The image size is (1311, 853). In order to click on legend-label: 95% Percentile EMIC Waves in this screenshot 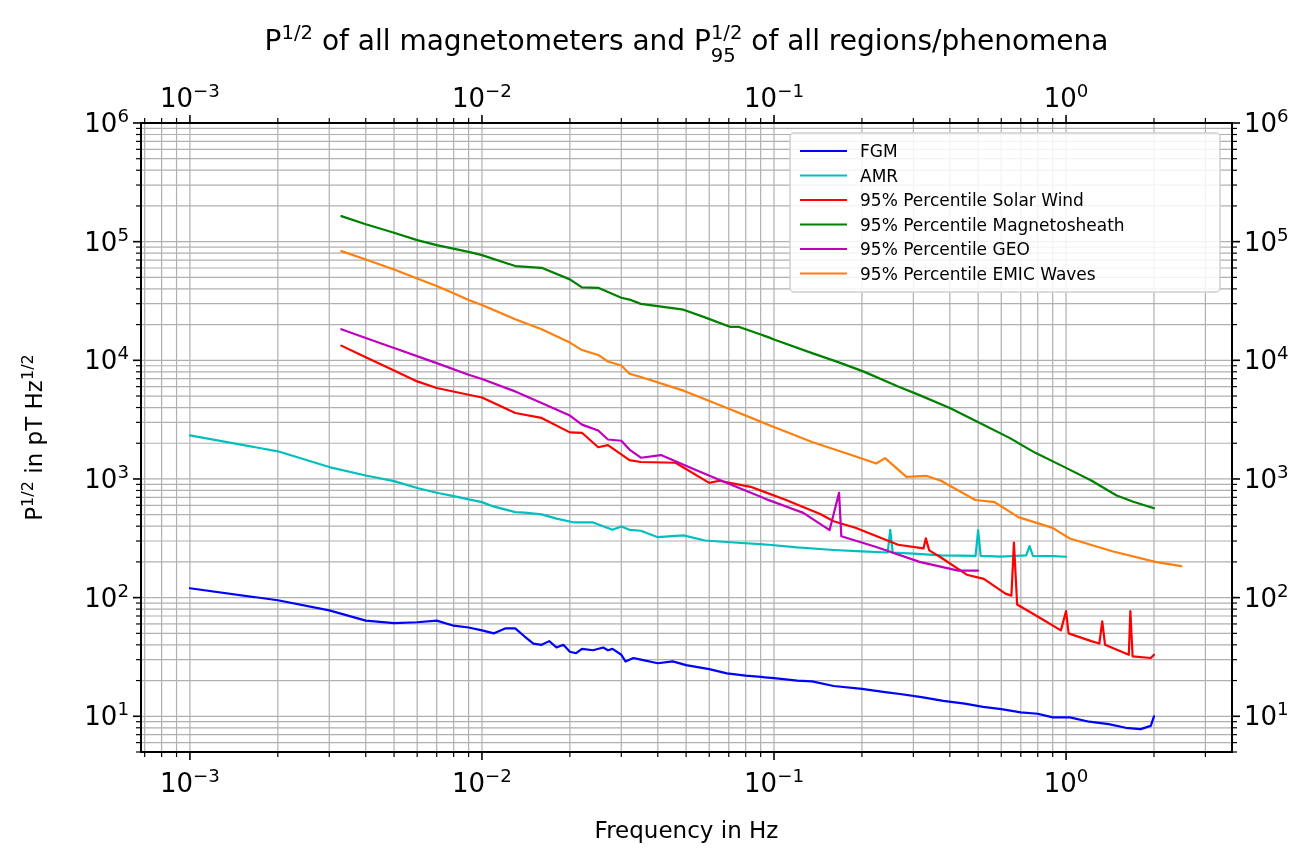, I will do `click(978, 273)`.